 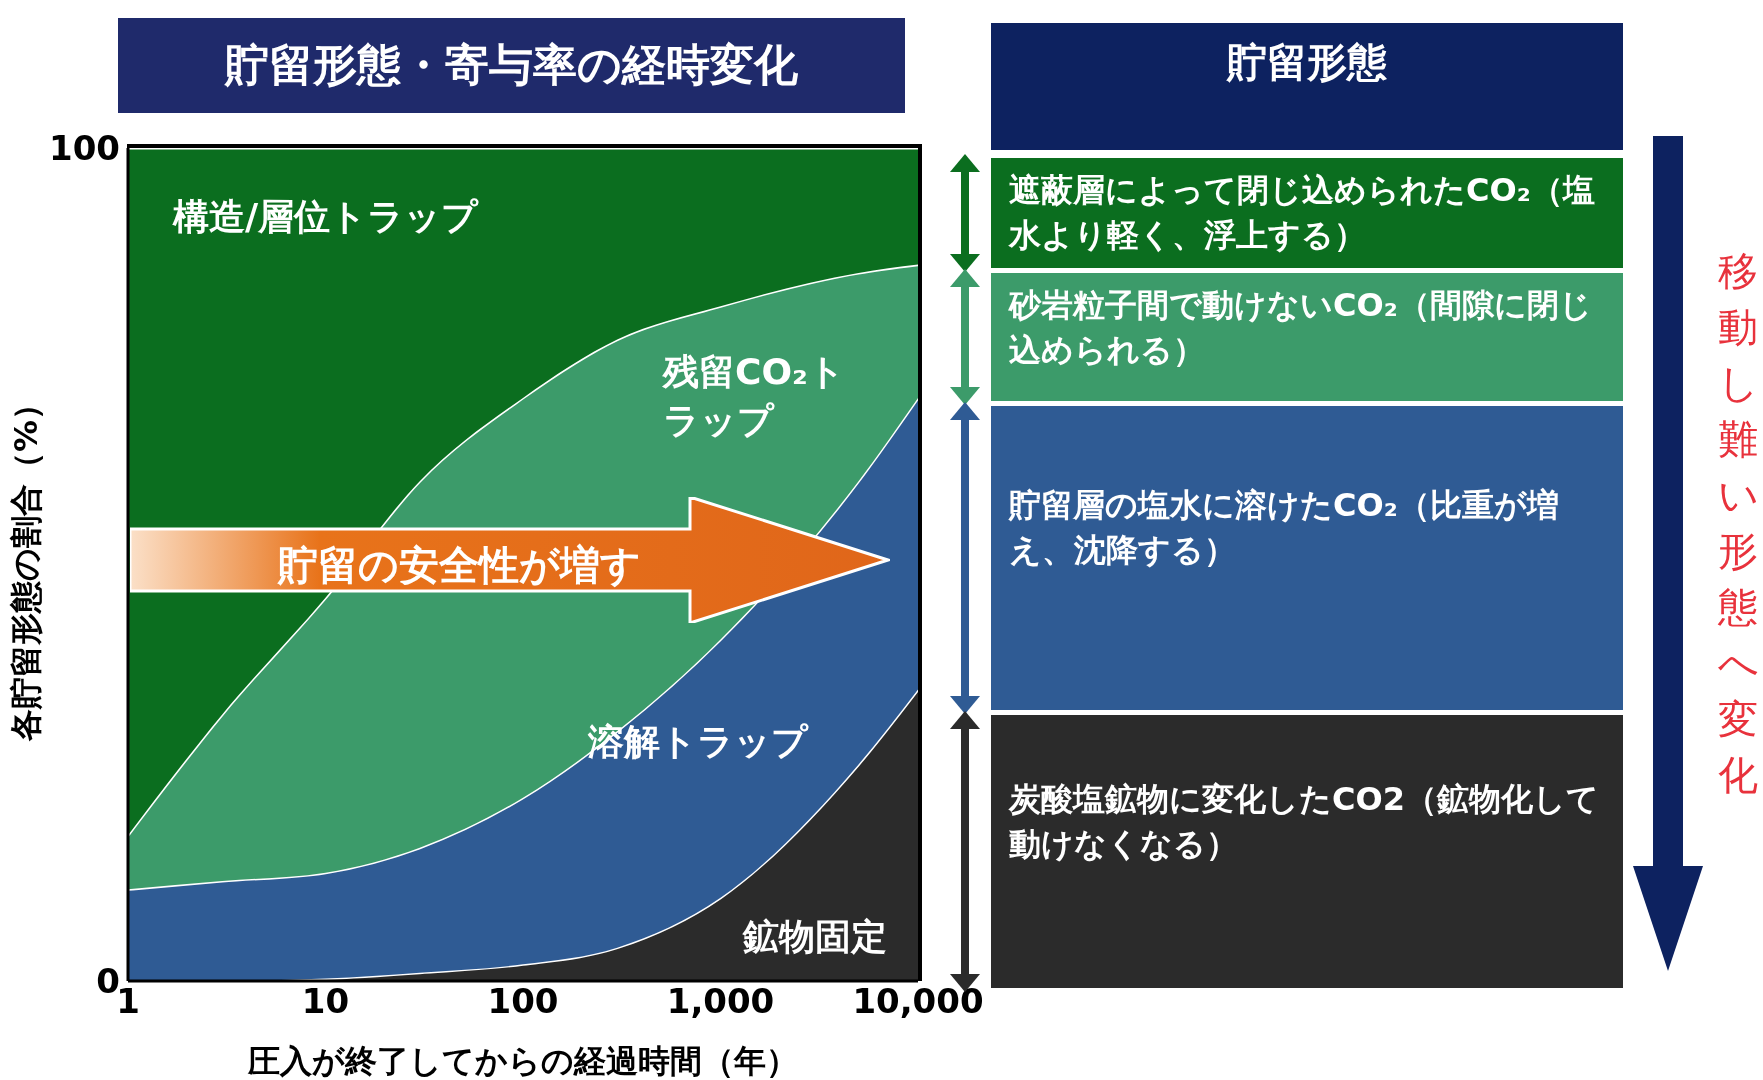 What do you see at coordinates (918, 1001) in the screenshot?
I see `x-tick-label: 10,000` at bounding box center [918, 1001].